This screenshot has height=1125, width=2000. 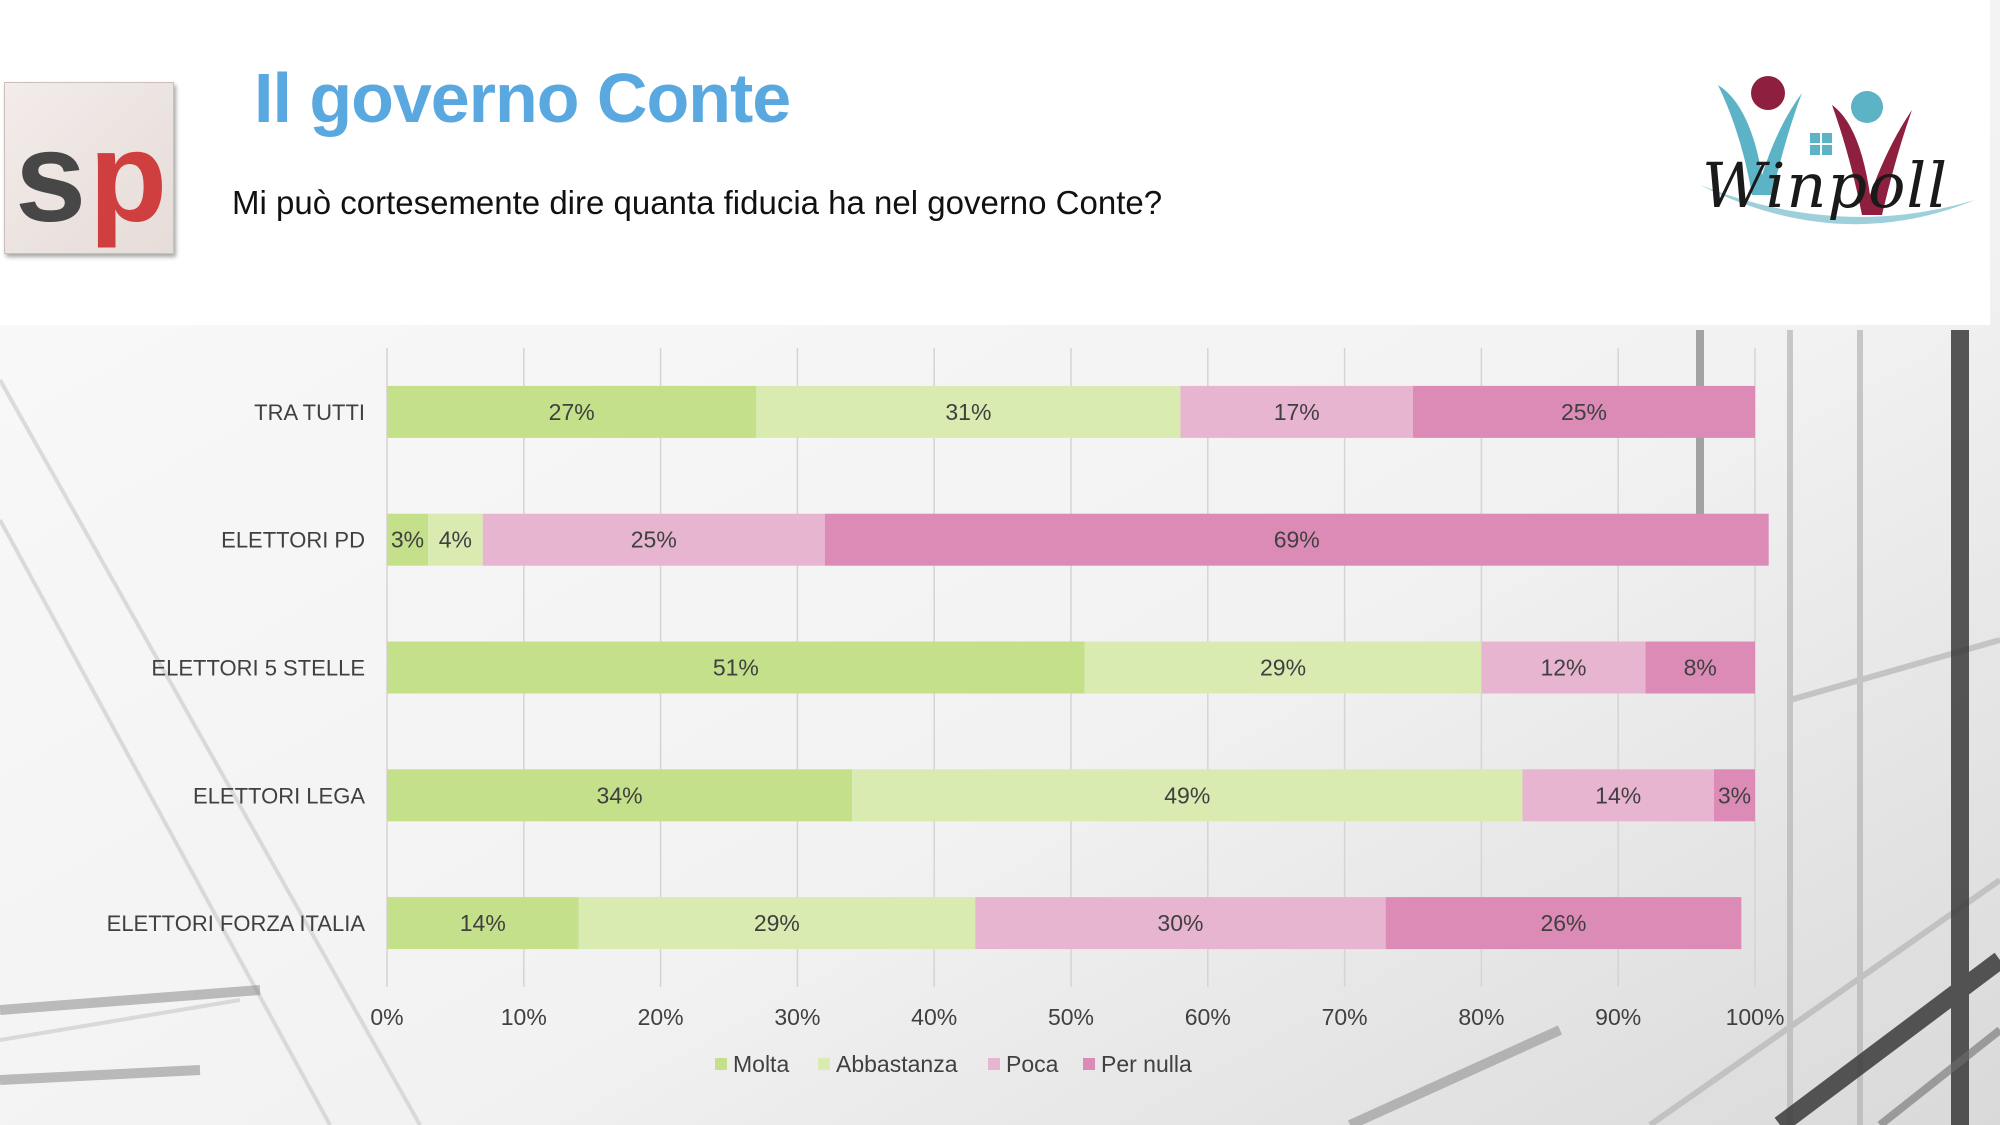 I want to click on data-label: 30%, so click(x=1180, y=923).